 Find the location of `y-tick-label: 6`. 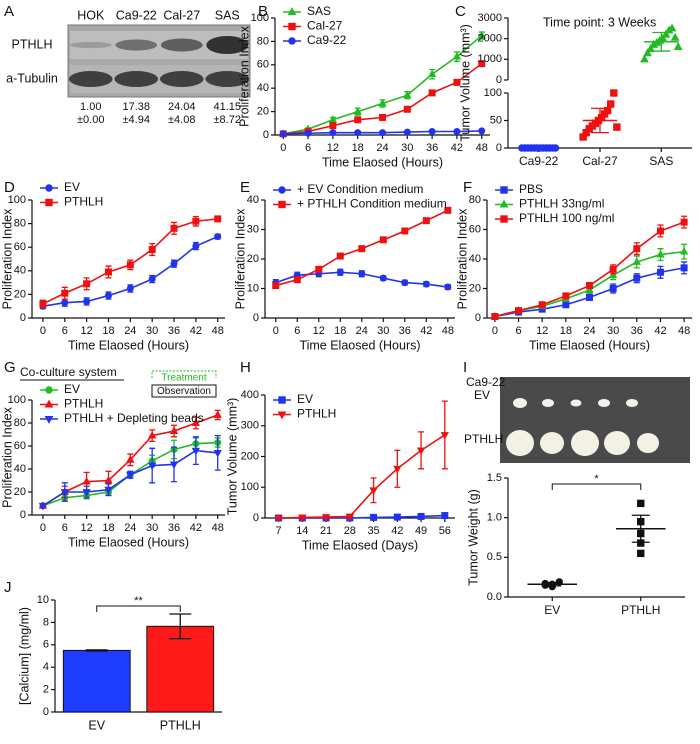

y-tick-label: 6 is located at coordinates (46, 645).